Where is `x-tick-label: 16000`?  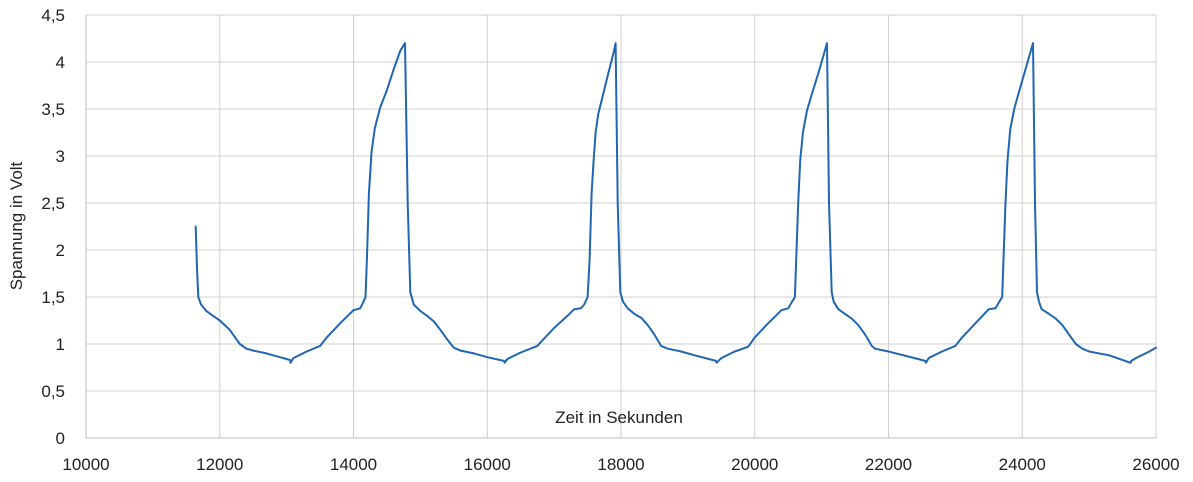 x-tick-label: 16000 is located at coordinates (487, 464).